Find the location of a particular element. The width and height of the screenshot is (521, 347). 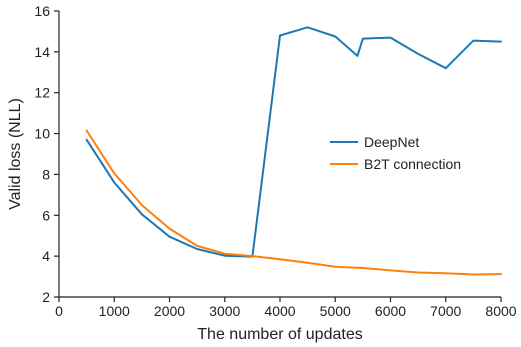

y-tick-label: 8 is located at coordinates (46, 174).